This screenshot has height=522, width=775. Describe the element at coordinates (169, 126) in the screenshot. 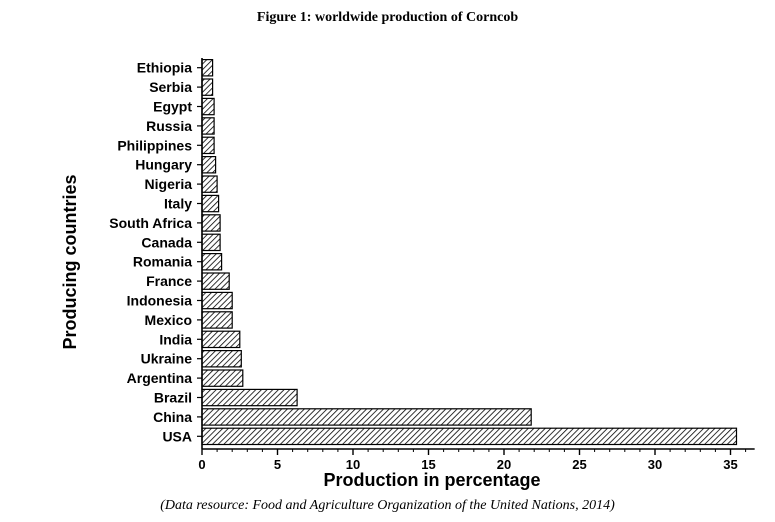

I see `category-label-russia: Russia` at that location.